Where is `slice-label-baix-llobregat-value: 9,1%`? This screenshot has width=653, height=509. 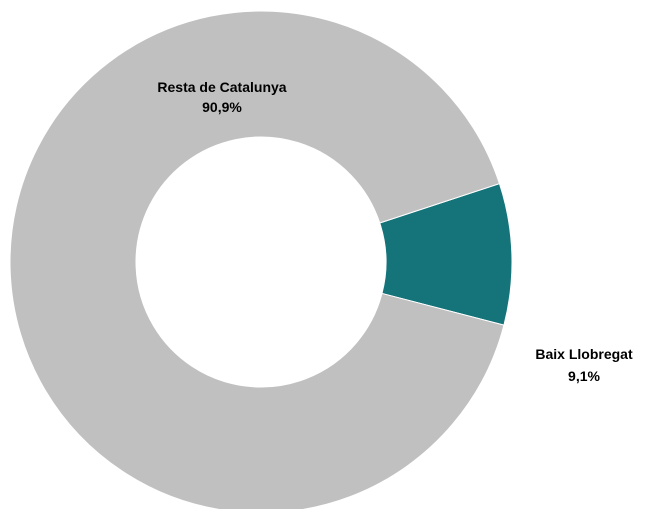 slice-label-baix-llobregat-value: 9,1% is located at coordinates (584, 376).